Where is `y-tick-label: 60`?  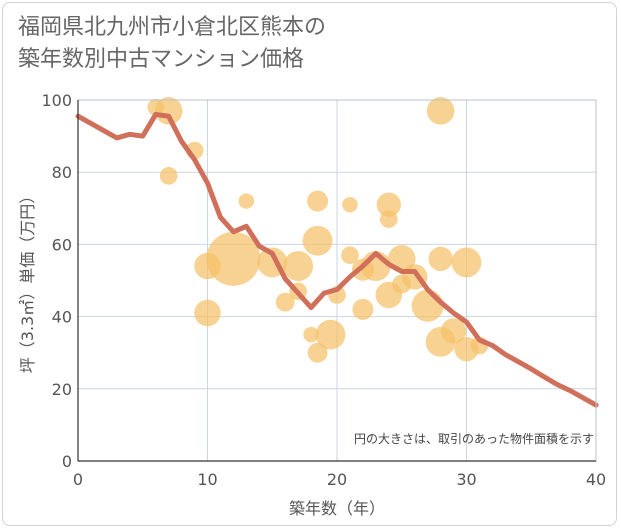 y-tick-label: 60 is located at coordinates (62, 244).